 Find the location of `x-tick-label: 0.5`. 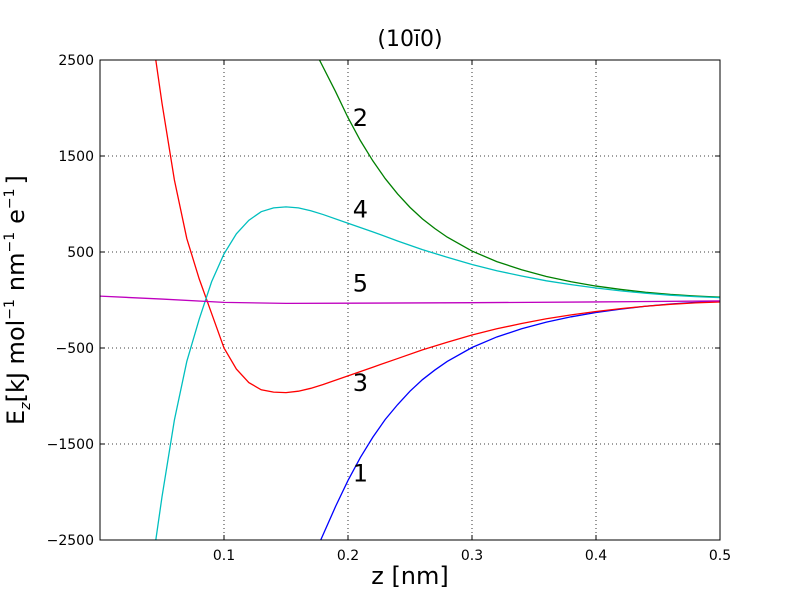

x-tick-label: 0.5 is located at coordinates (720, 556).